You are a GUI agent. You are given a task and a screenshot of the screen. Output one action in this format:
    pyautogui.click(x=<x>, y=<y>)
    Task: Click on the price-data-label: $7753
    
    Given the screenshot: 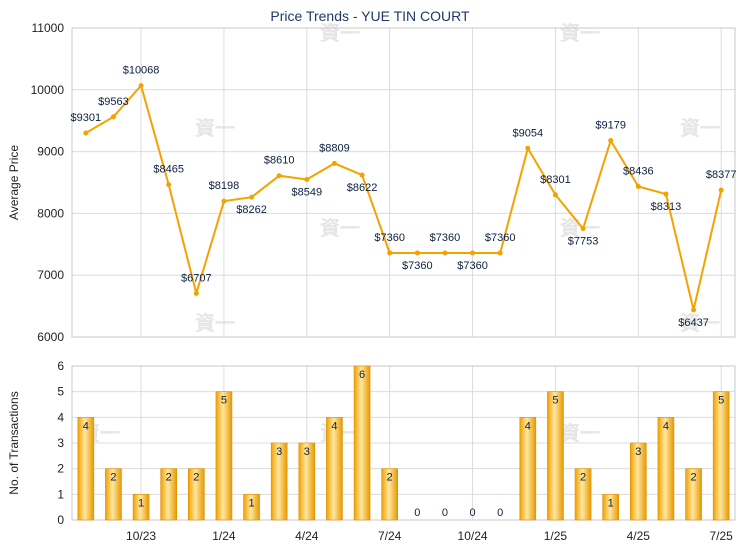 What is the action you would take?
    pyautogui.click(x=583, y=242)
    